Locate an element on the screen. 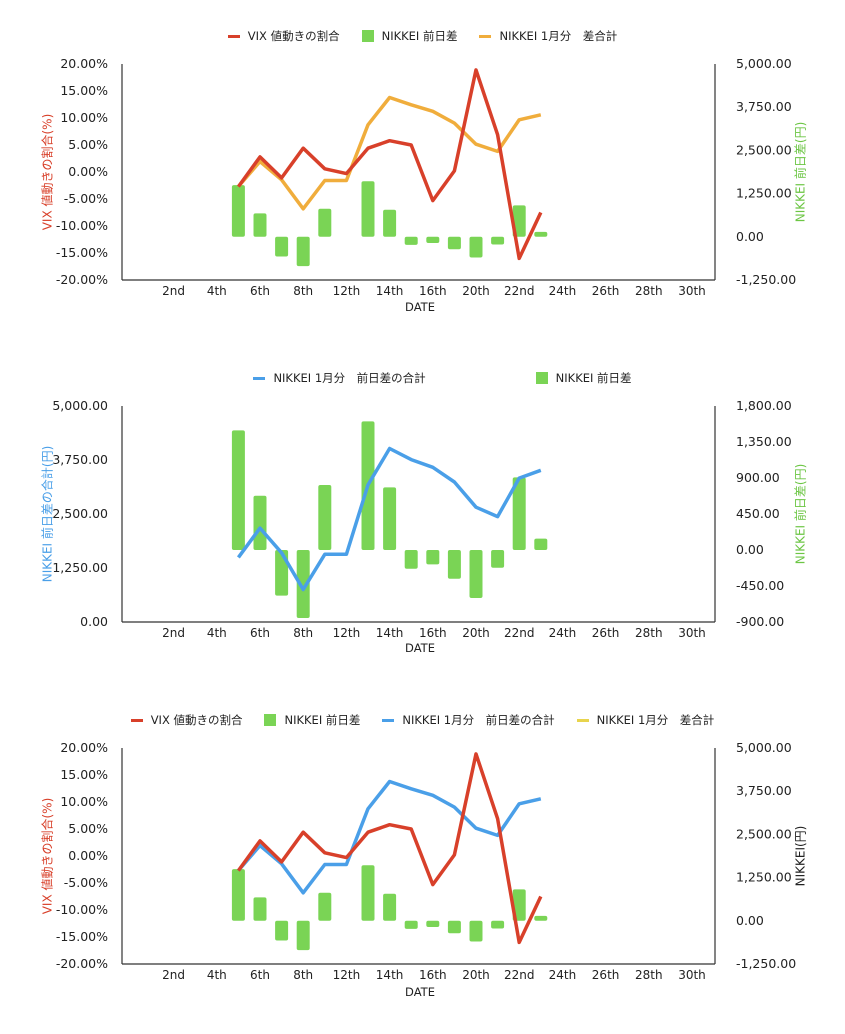 Image resolution: width=845 pixels, height=1034 pixels. x-tick-label: 12th is located at coordinates (347, 291).